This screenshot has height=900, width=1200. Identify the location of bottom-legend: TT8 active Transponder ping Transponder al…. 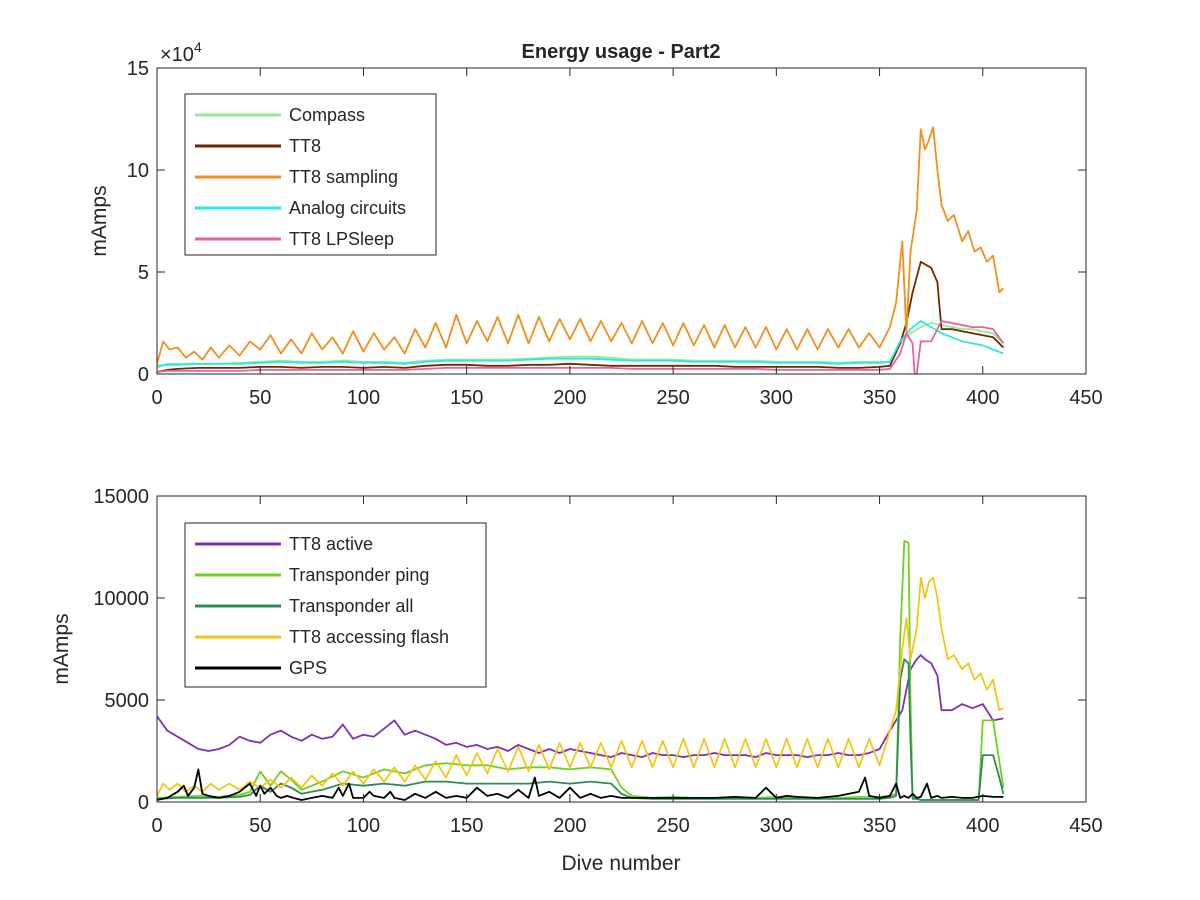
(335, 605).